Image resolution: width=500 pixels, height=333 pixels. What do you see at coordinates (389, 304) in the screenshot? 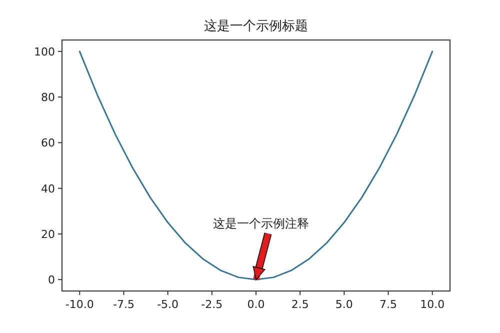
I see `x-tick-label: 7.5` at bounding box center [389, 304].